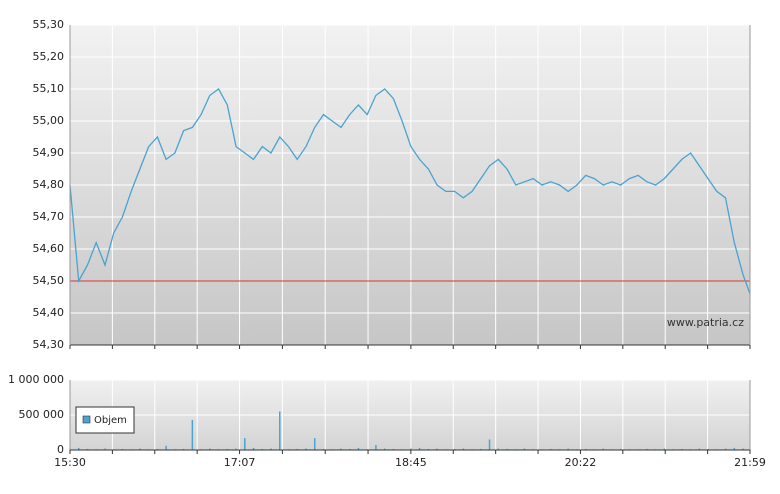  I want to click on x-tick-label: 18:45, so click(411, 462).